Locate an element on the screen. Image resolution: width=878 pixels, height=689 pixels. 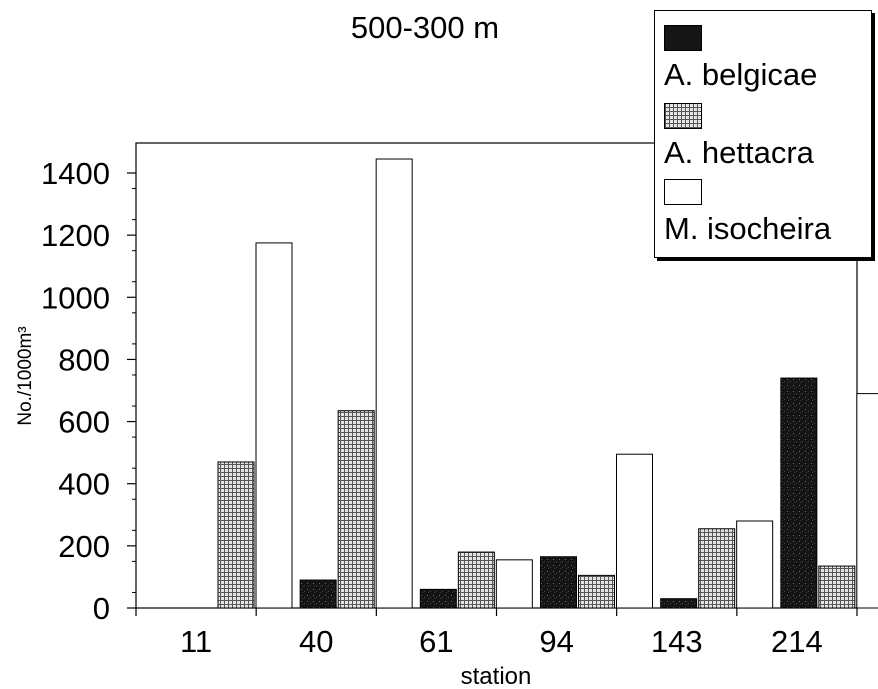
y-tick-label: 0 is located at coordinates (101, 608).